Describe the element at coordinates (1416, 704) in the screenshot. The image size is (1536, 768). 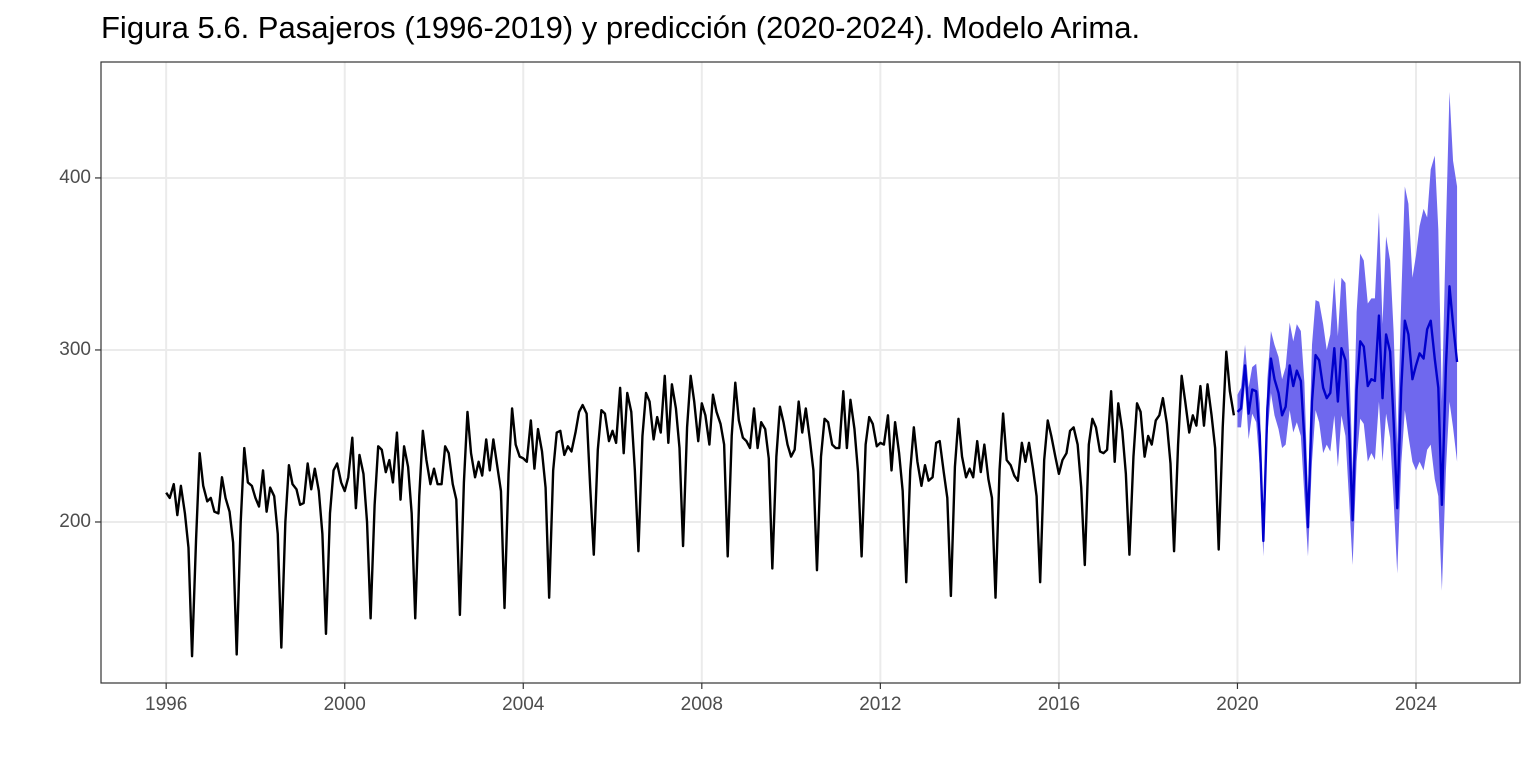
I see `x-tick-label: 2024` at that location.